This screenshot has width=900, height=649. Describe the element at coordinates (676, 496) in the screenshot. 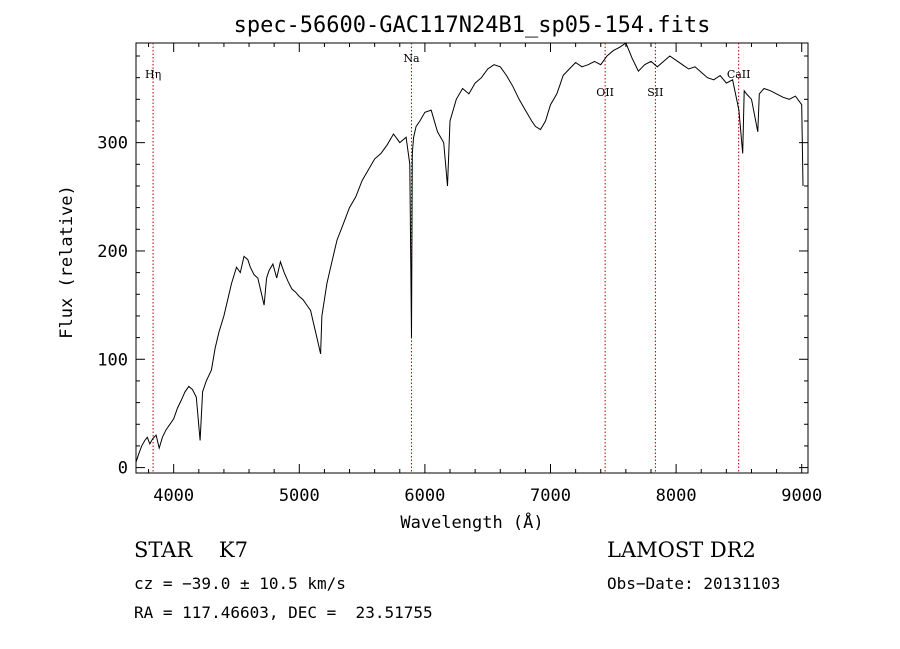

I see `x-tick-label: 8000` at that location.